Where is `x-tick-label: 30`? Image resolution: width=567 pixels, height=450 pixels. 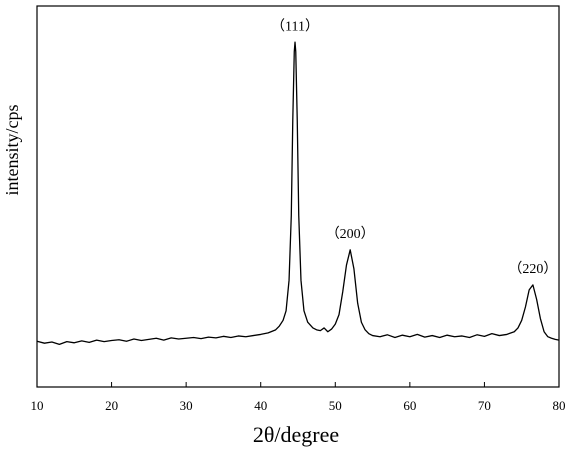 x-tick-label: 30 is located at coordinates (186, 405).